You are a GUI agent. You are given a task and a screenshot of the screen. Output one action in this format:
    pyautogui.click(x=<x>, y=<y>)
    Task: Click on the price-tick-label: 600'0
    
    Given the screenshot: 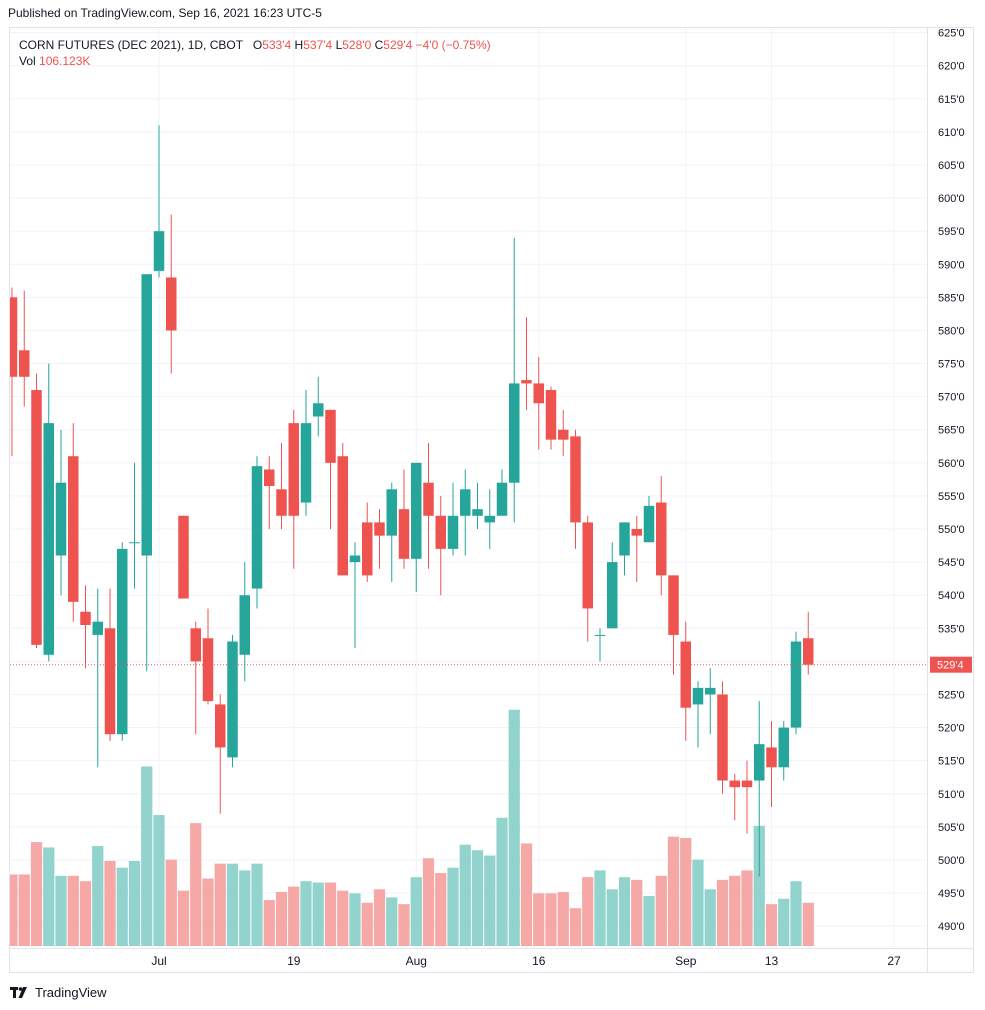 What is the action you would take?
    pyautogui.click(x=951, y=199)
    